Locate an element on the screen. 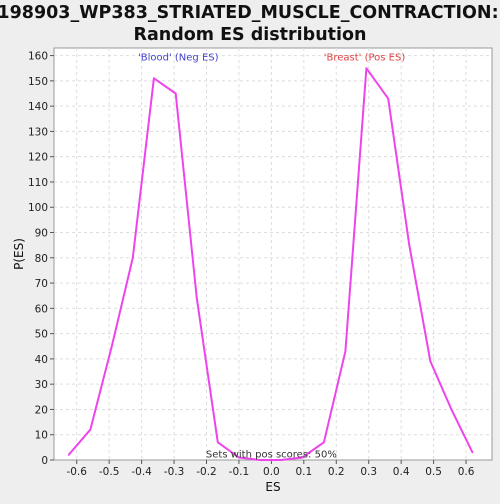  y-tick-label: 0 is located at coordinates (44, 461).